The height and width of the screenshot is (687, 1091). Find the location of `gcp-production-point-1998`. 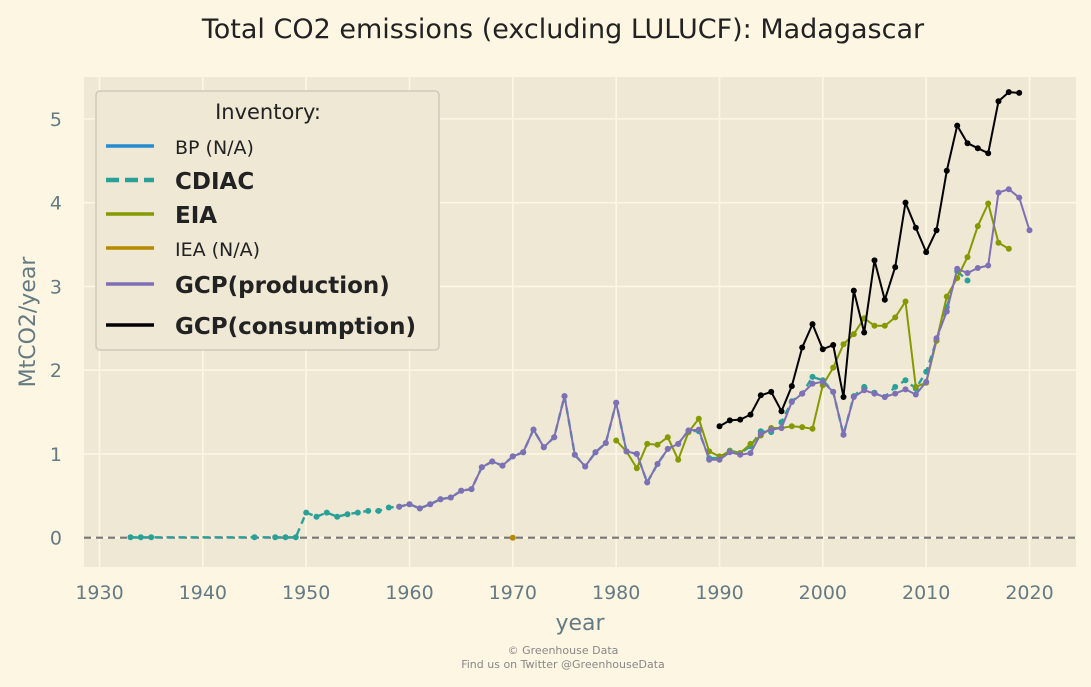

gcp-production-point-1998 is located at coordinates (802, 393).